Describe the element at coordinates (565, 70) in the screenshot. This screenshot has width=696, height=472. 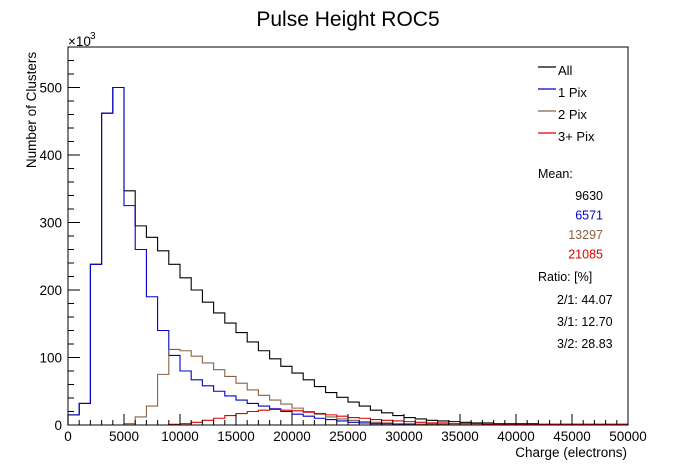
I see `legend-entry: All` at that location.